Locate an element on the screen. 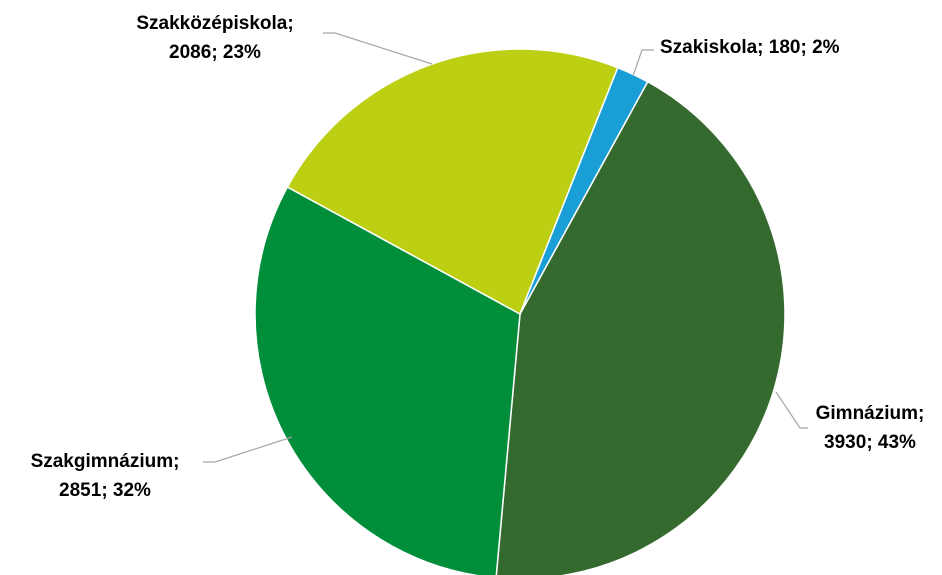 The image size is (942, 575). data-label: Szakközépiskola; is located at coordinates (214, 23).